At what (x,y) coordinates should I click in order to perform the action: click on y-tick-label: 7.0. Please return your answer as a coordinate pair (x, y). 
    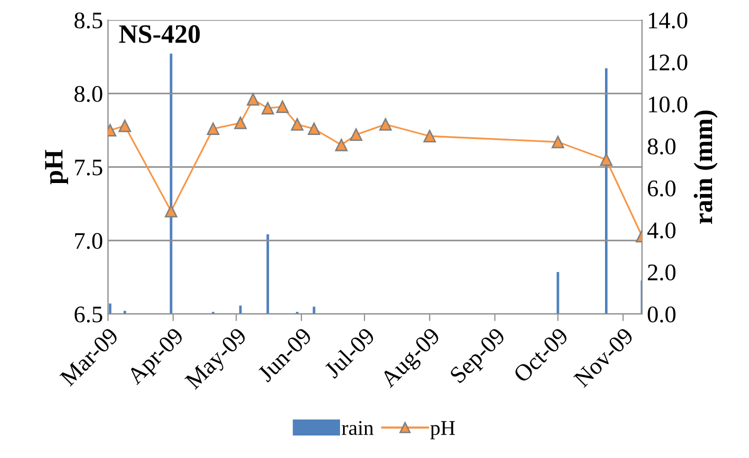
    Looking at the image, I should click on (88, 241).